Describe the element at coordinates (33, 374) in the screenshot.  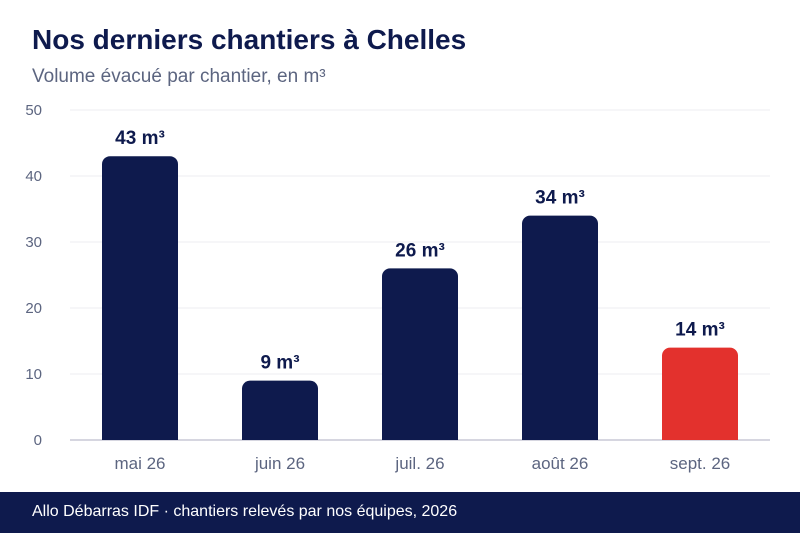
I see `y-tick-label: 10` at that location.